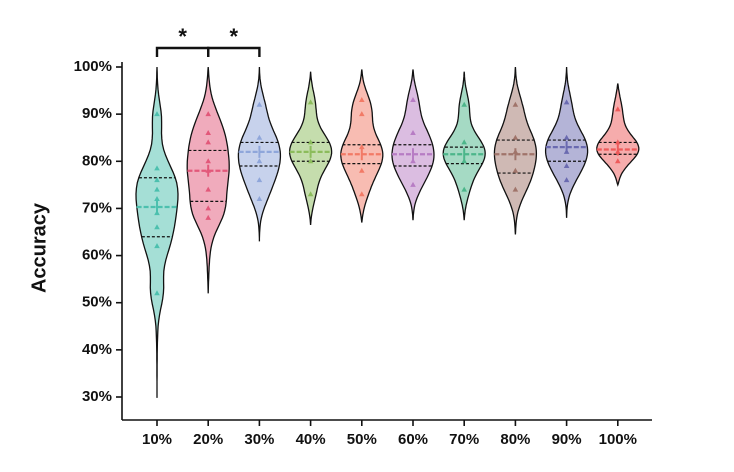 The height and width of the screenshot is (472, 734). Describe the element at coordinates (97, 113) in the screenshot. I see `y-tick-label: 90%` at that location.